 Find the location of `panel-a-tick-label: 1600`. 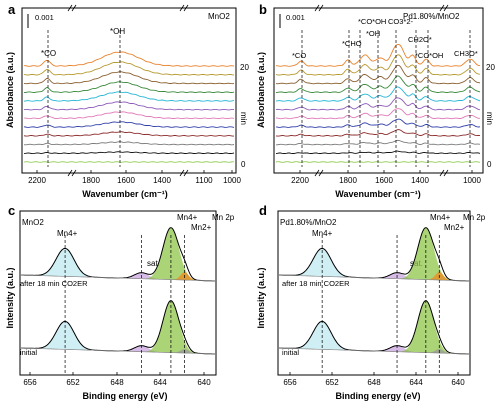

panel-a-tick-label: 1600 is located at coordinates (126, 180).